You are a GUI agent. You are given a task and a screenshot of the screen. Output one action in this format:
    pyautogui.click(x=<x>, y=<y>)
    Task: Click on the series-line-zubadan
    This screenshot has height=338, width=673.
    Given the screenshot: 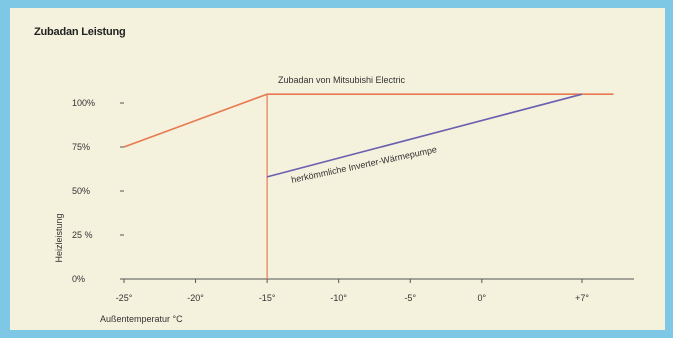 What is the action you would take?
    pyautogui.click(x=368, y=120)
    